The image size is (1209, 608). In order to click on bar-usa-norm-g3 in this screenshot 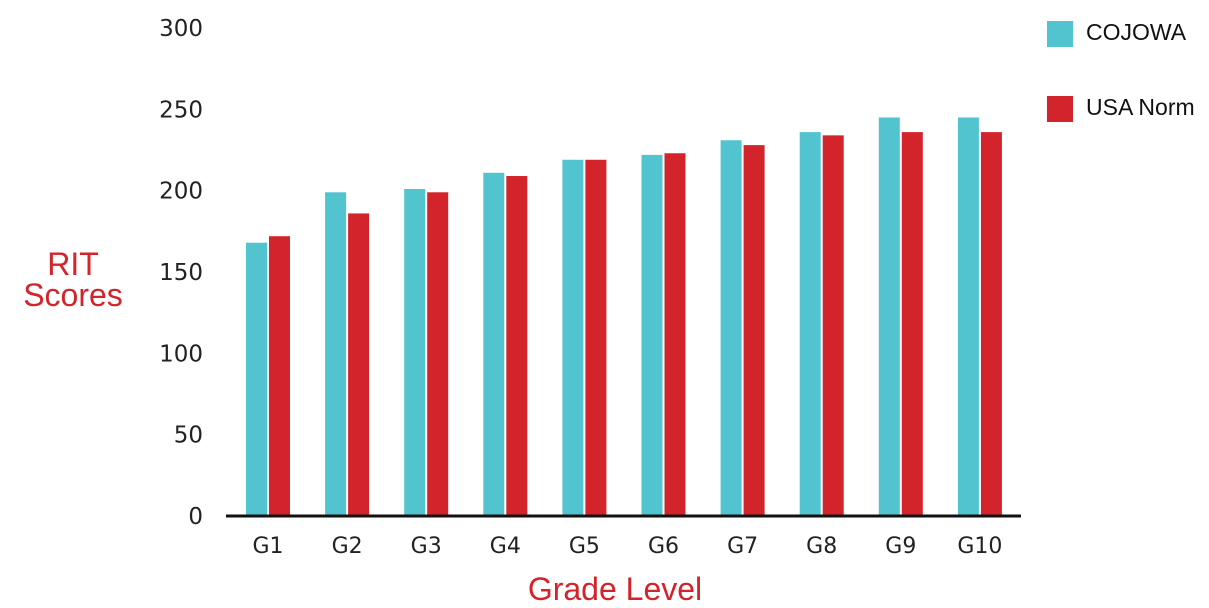, I will do `click(438, 354)`.